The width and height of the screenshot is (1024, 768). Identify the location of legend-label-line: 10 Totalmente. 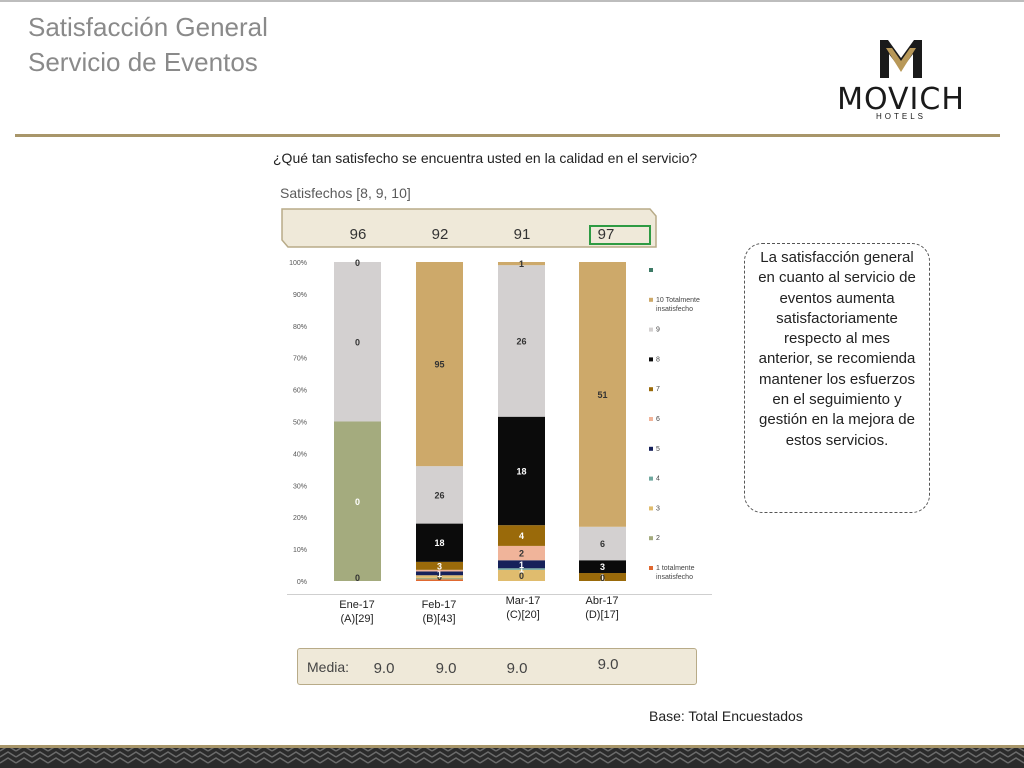
(678, 300).